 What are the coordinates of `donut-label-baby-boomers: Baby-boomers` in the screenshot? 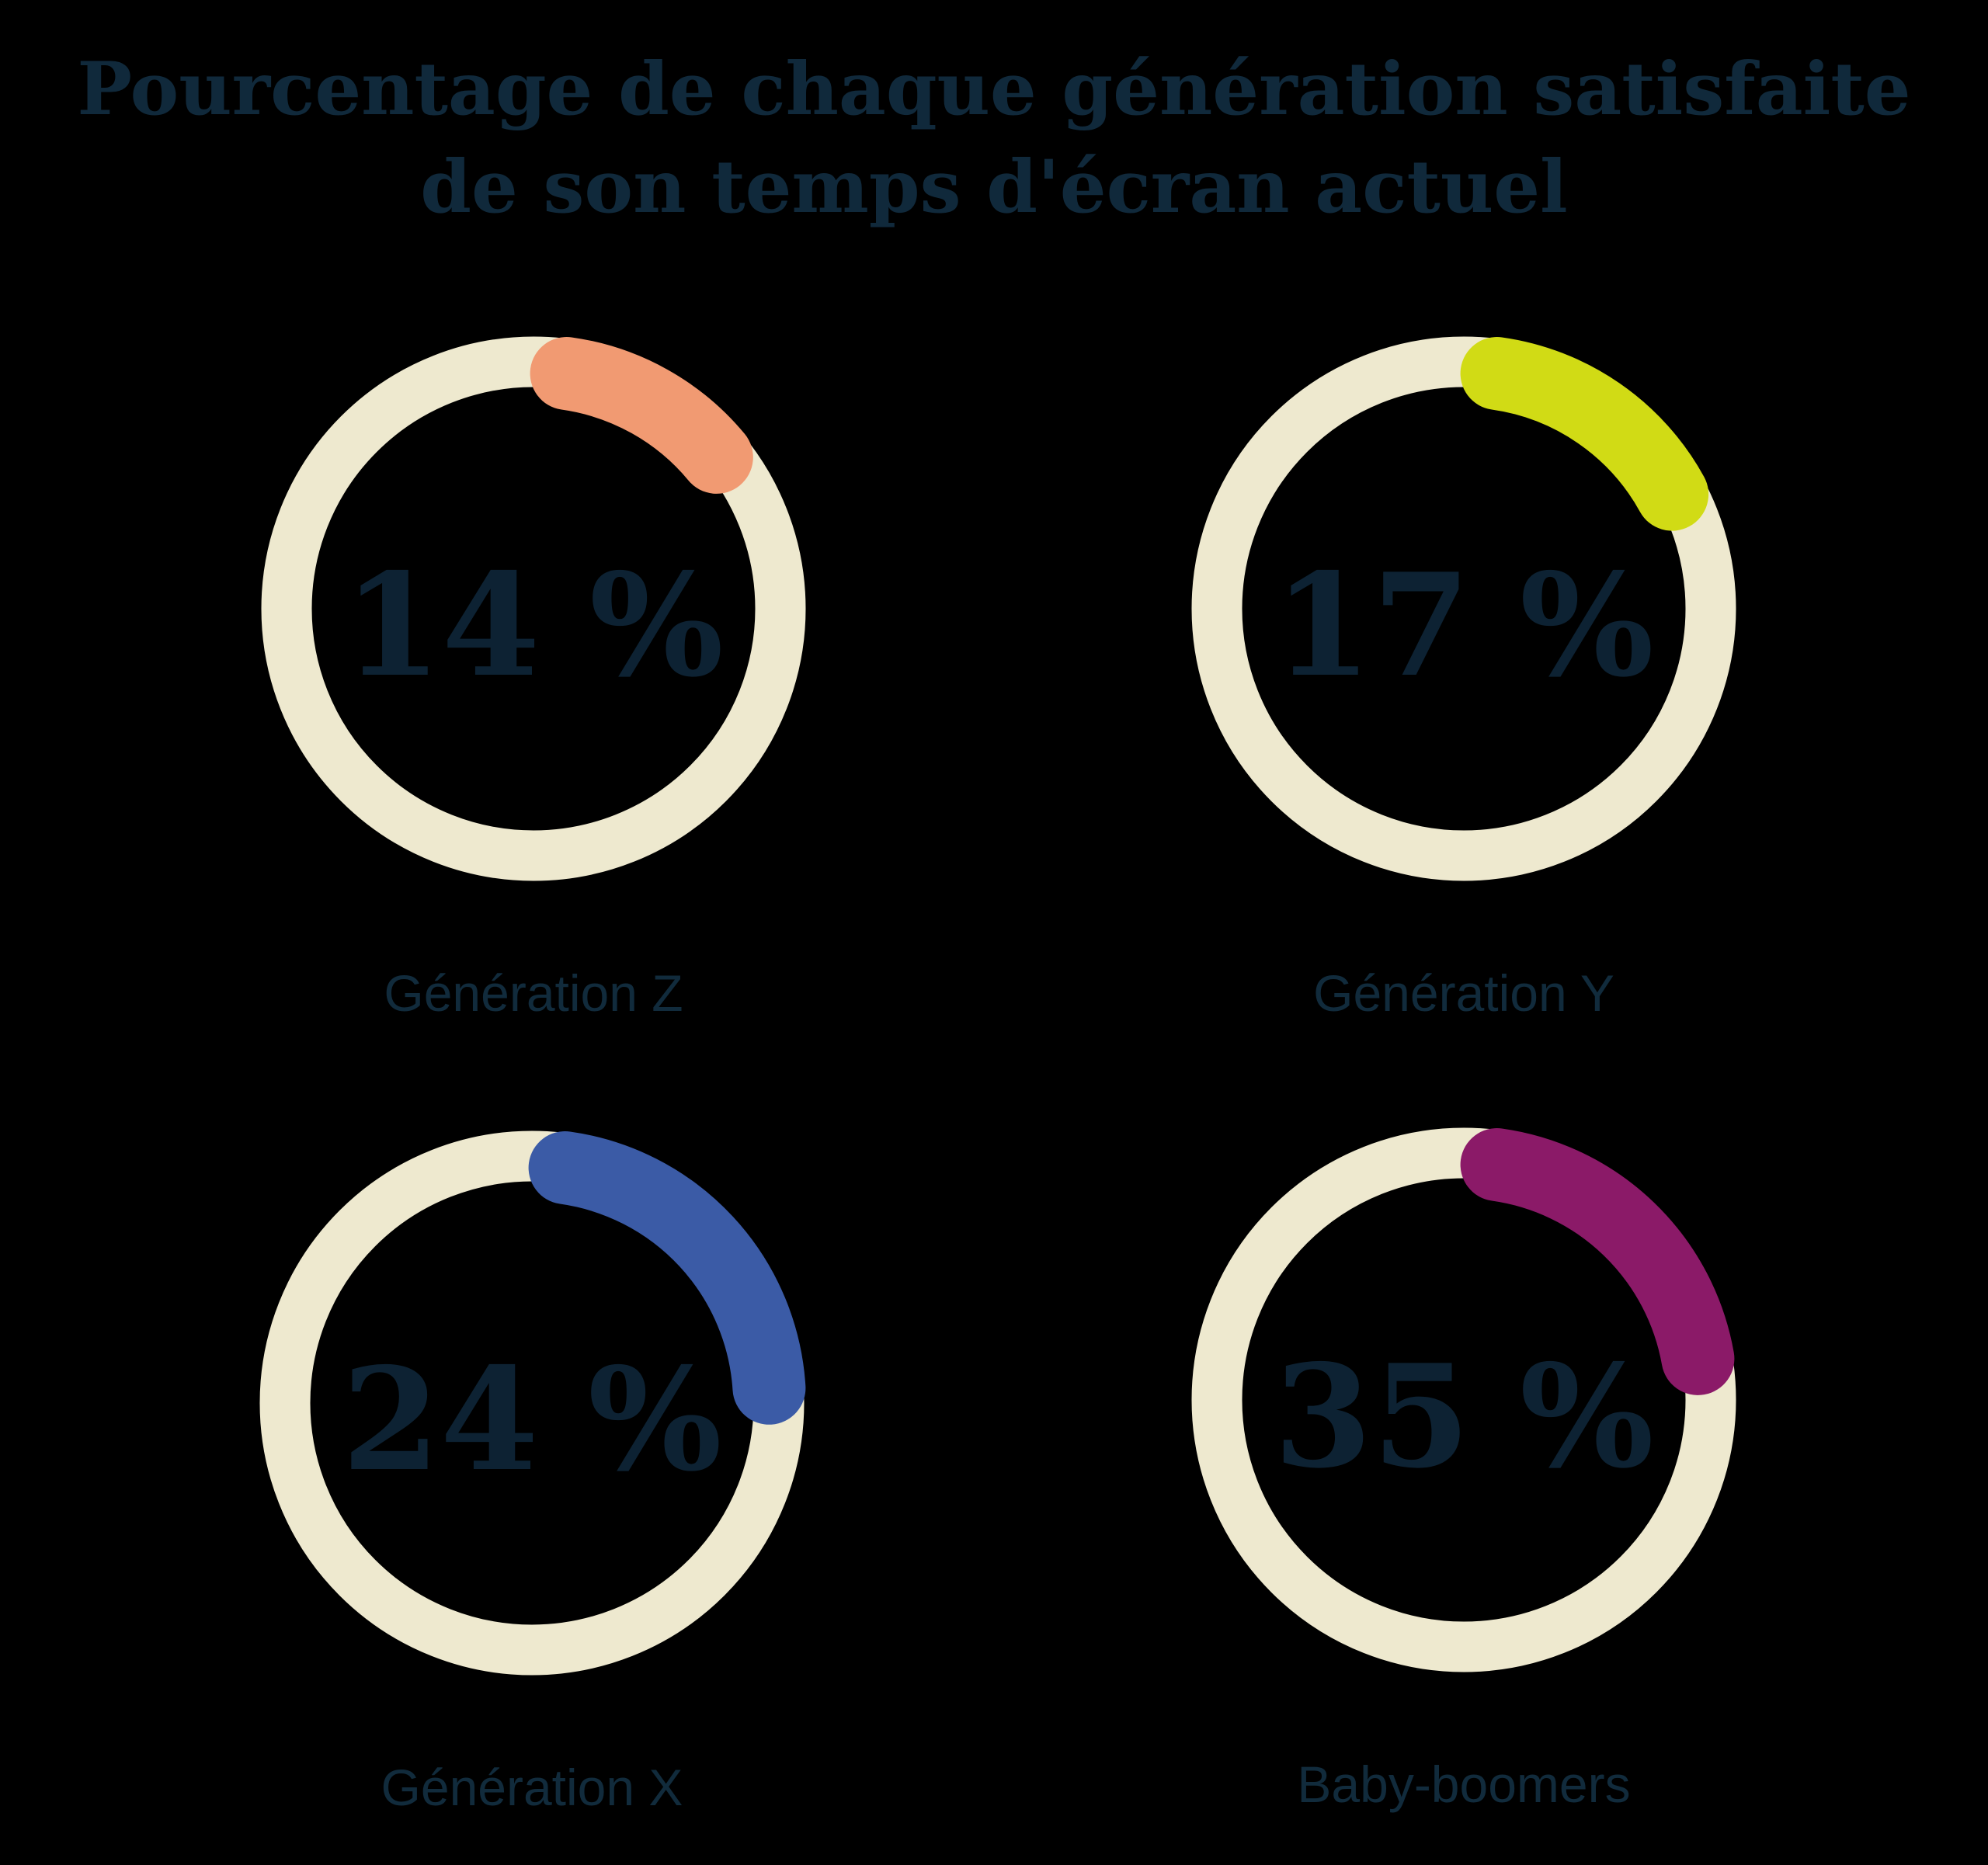 It's located at (1464, 1784).